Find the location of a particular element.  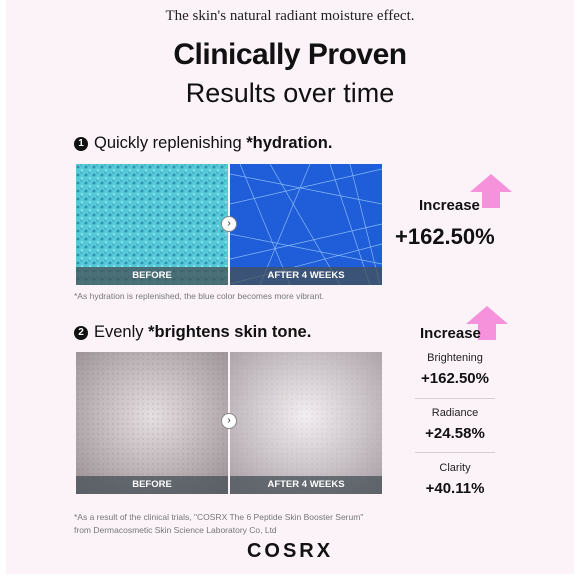

hydration-after-texture is located at coordinates (306, 224).